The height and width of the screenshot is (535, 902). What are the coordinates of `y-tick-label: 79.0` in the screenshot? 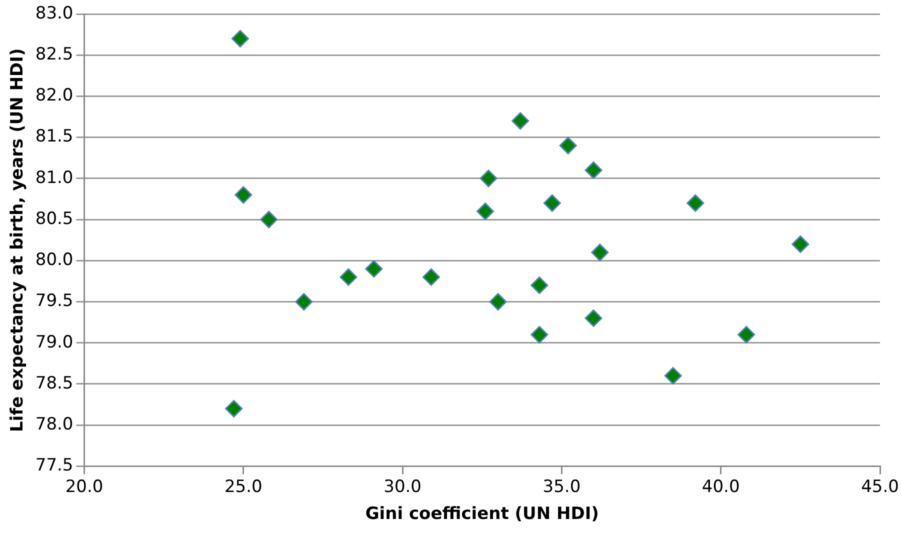 It's located at (54, 342).